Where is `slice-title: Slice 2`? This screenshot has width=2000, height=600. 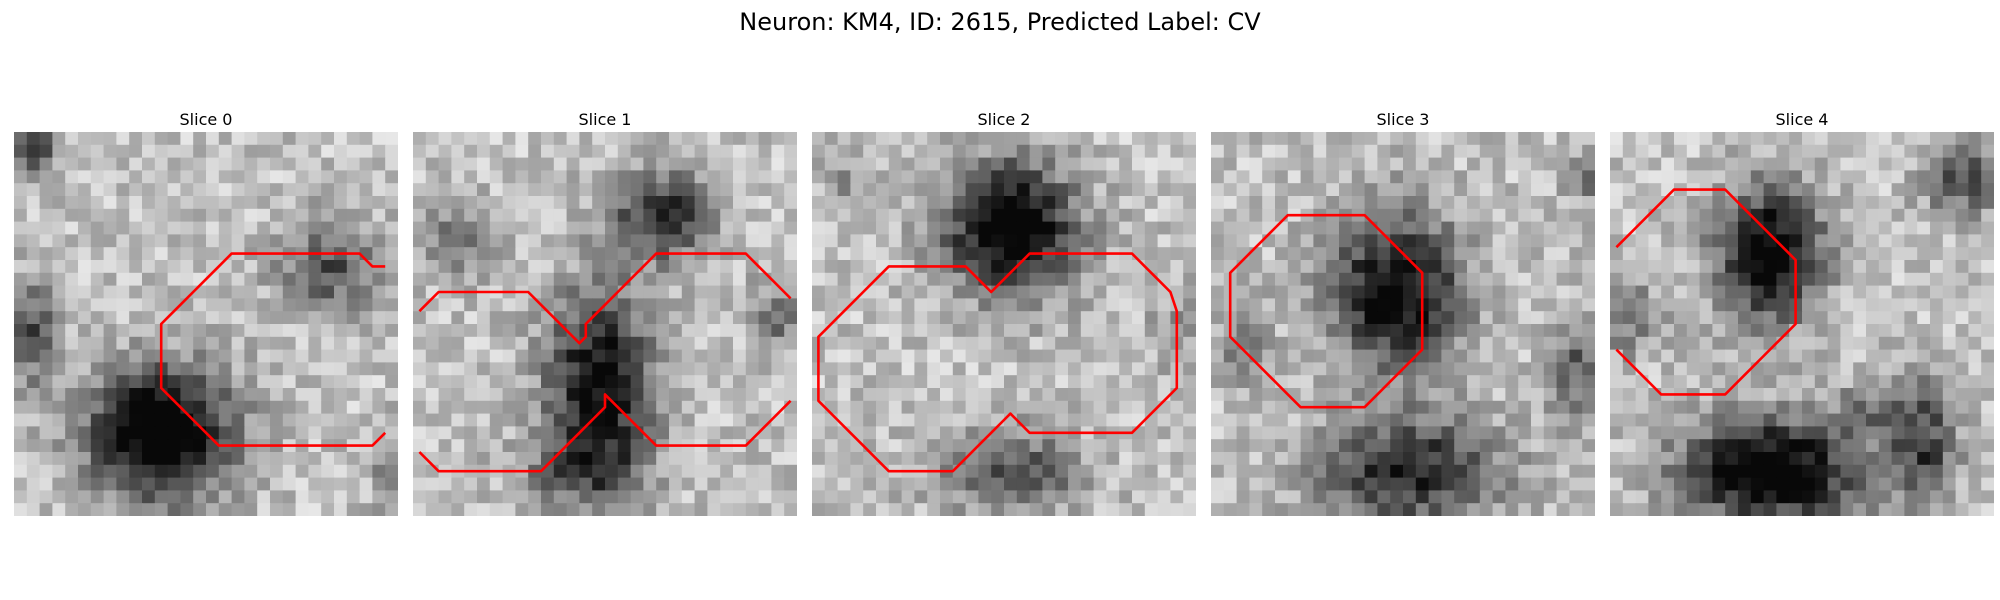 slice-title: Slice 2 is located at coordinates (1004, 119).